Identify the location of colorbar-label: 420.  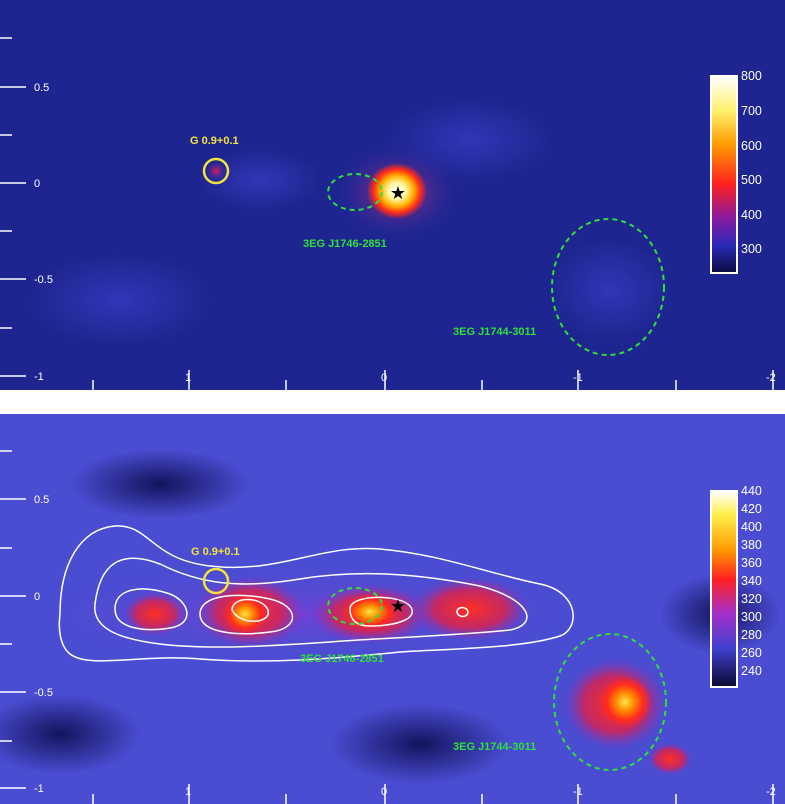
(751, 509).